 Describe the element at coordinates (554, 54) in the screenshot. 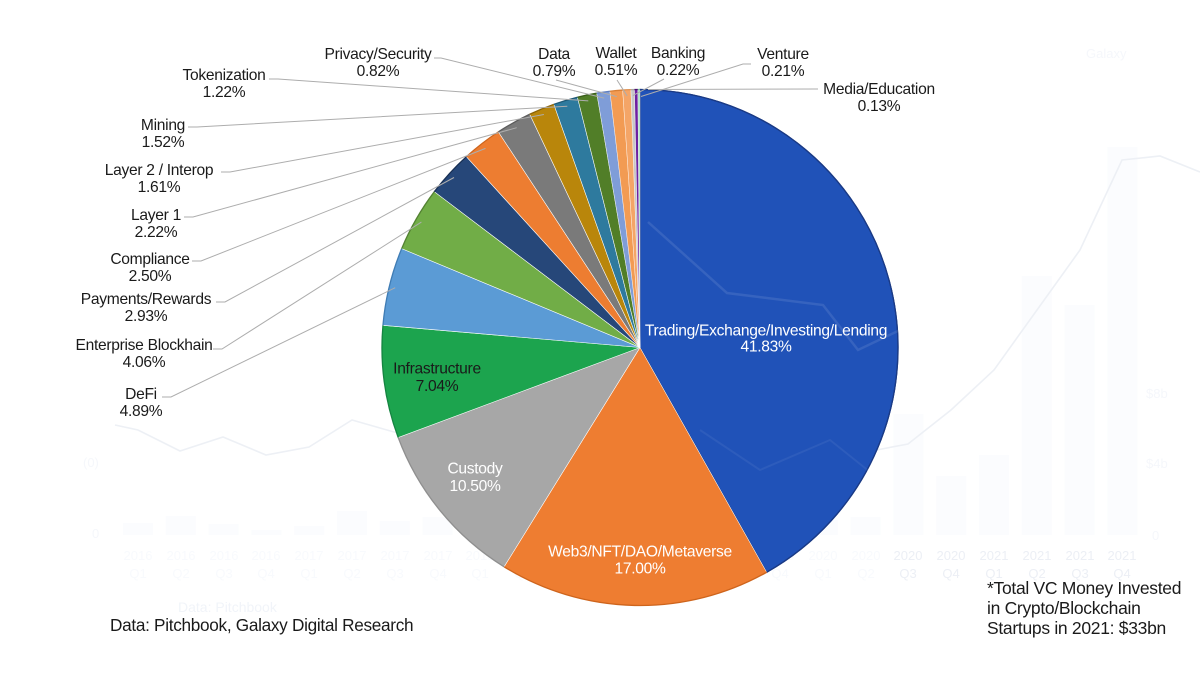

I see `svg-text: Data` at that location.